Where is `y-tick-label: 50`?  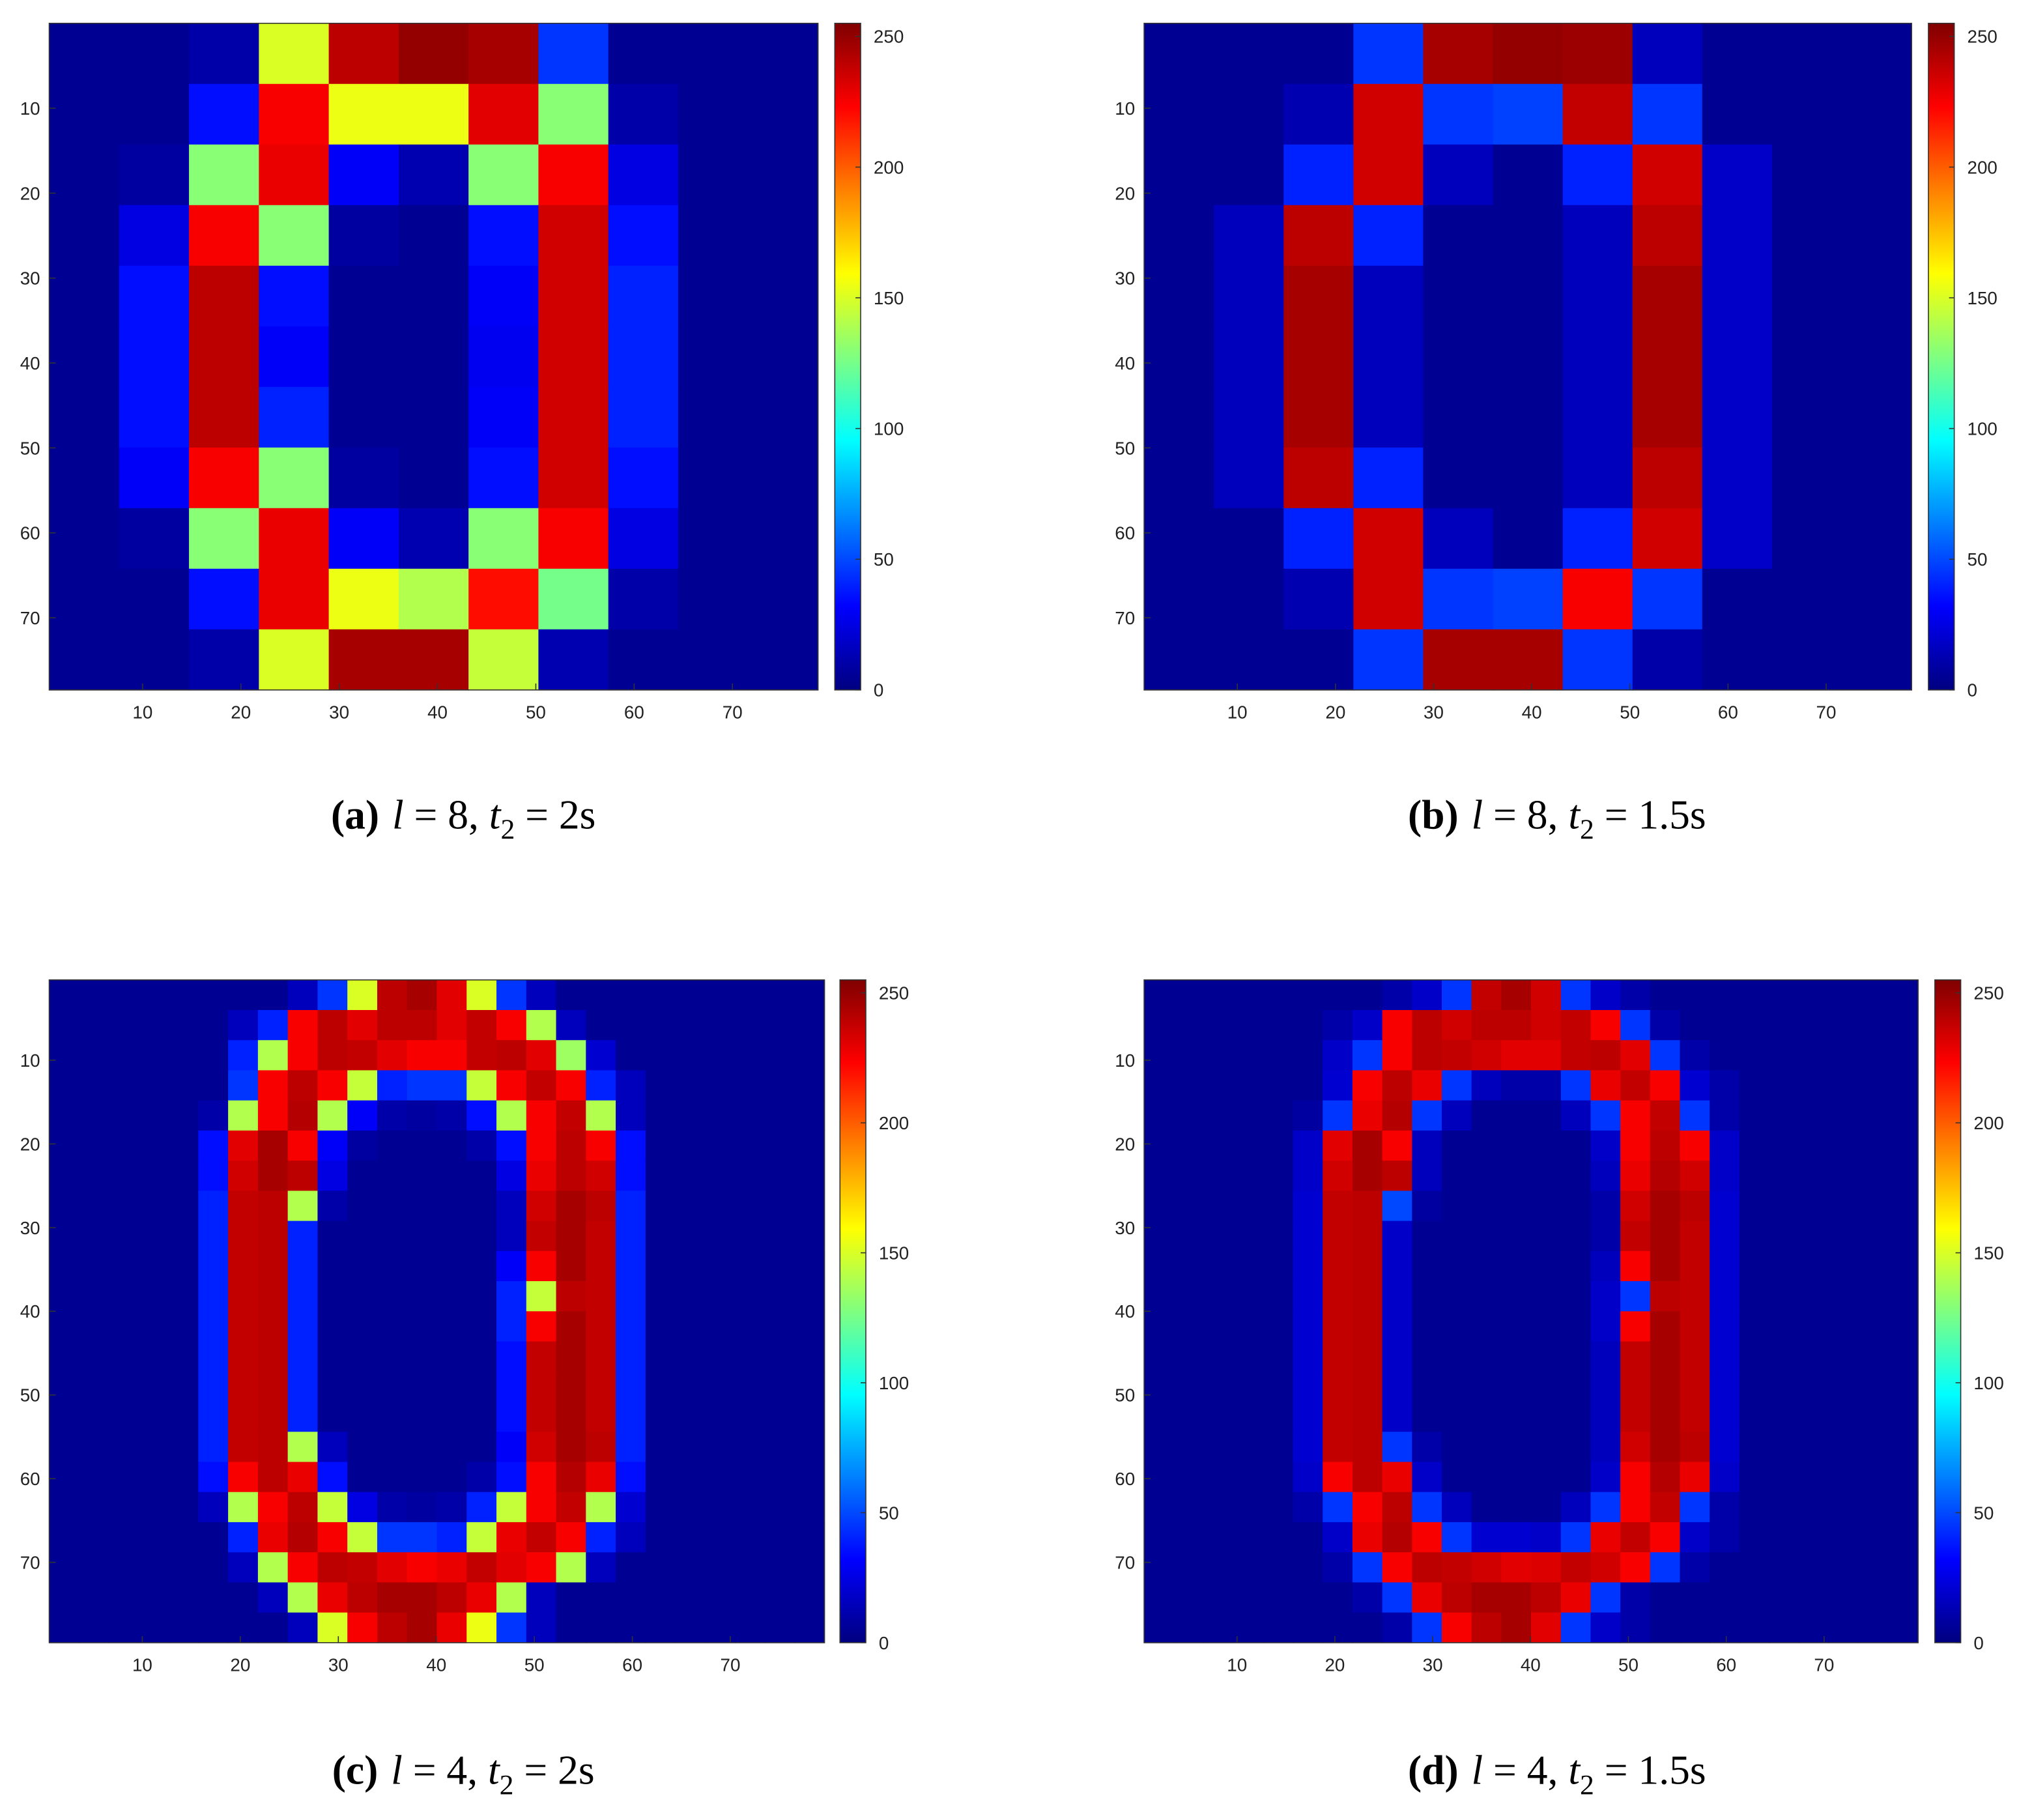
y-tick-label: 50 is located at coordinates (30, 1395).